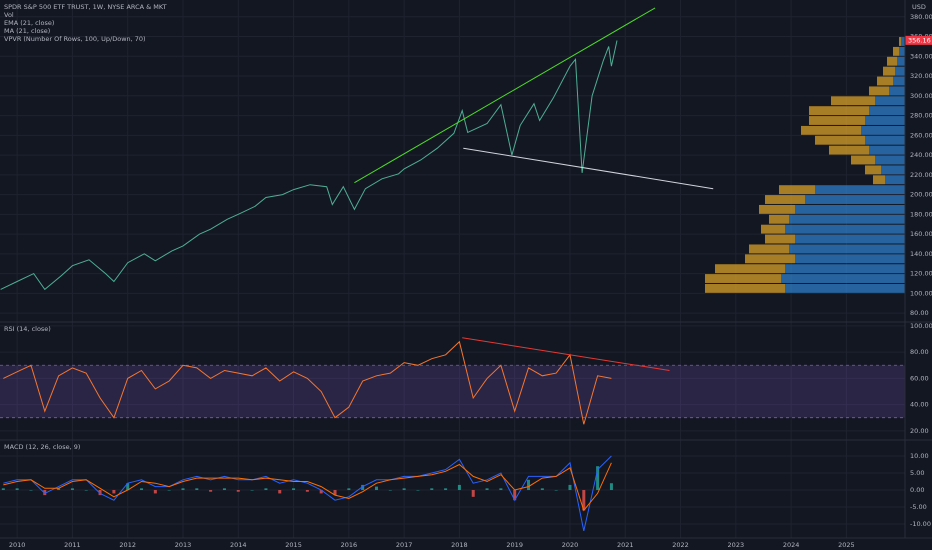 The width and height of the screenshot is (932, 550). I want to click on y-tick-label: 40.00, so click(919, 405).